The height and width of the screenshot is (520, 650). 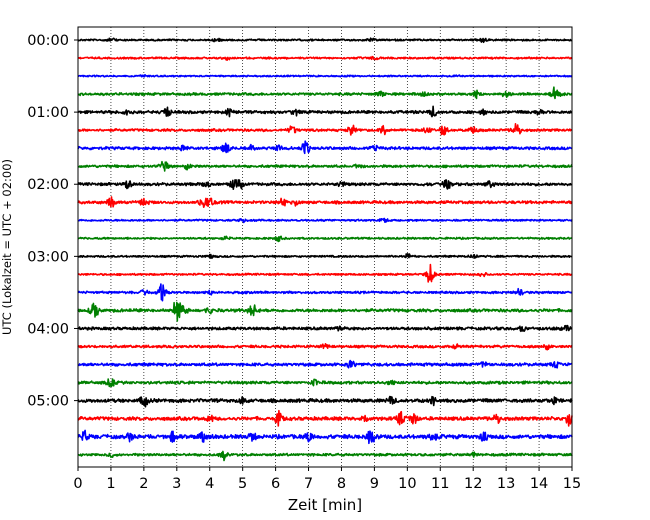 I want to click on x-tick-label: 8, so click(x=341, y=484).